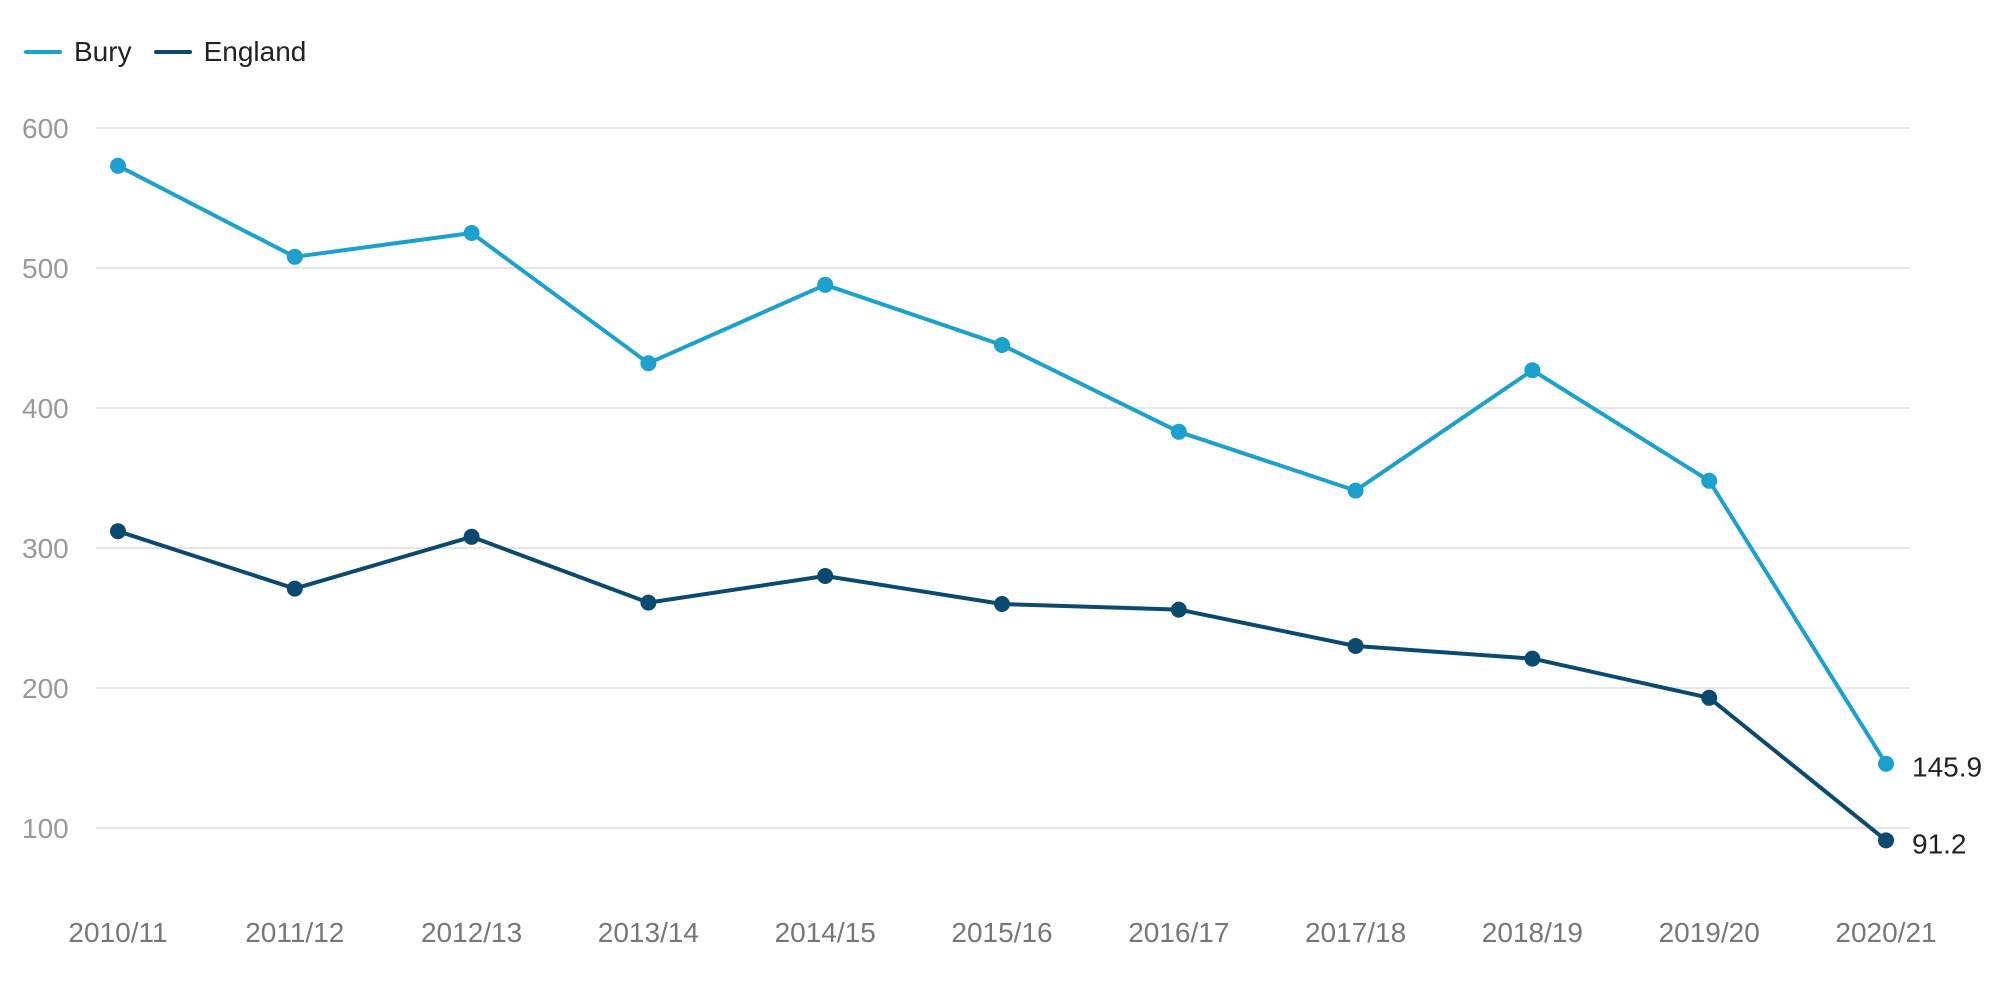  What do you see at coordinates (255, 51) in the screenshot?
I see `legend-label-england: England` at bounding box center [255, 51].